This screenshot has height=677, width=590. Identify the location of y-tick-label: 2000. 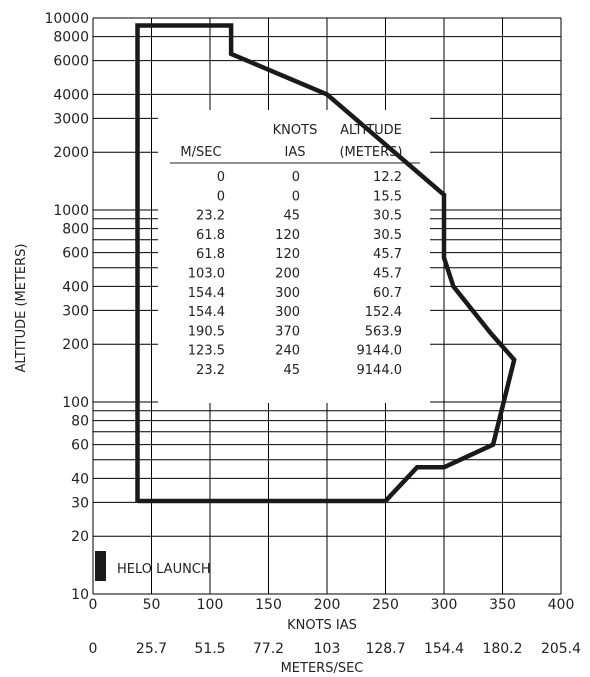
(71, 153).